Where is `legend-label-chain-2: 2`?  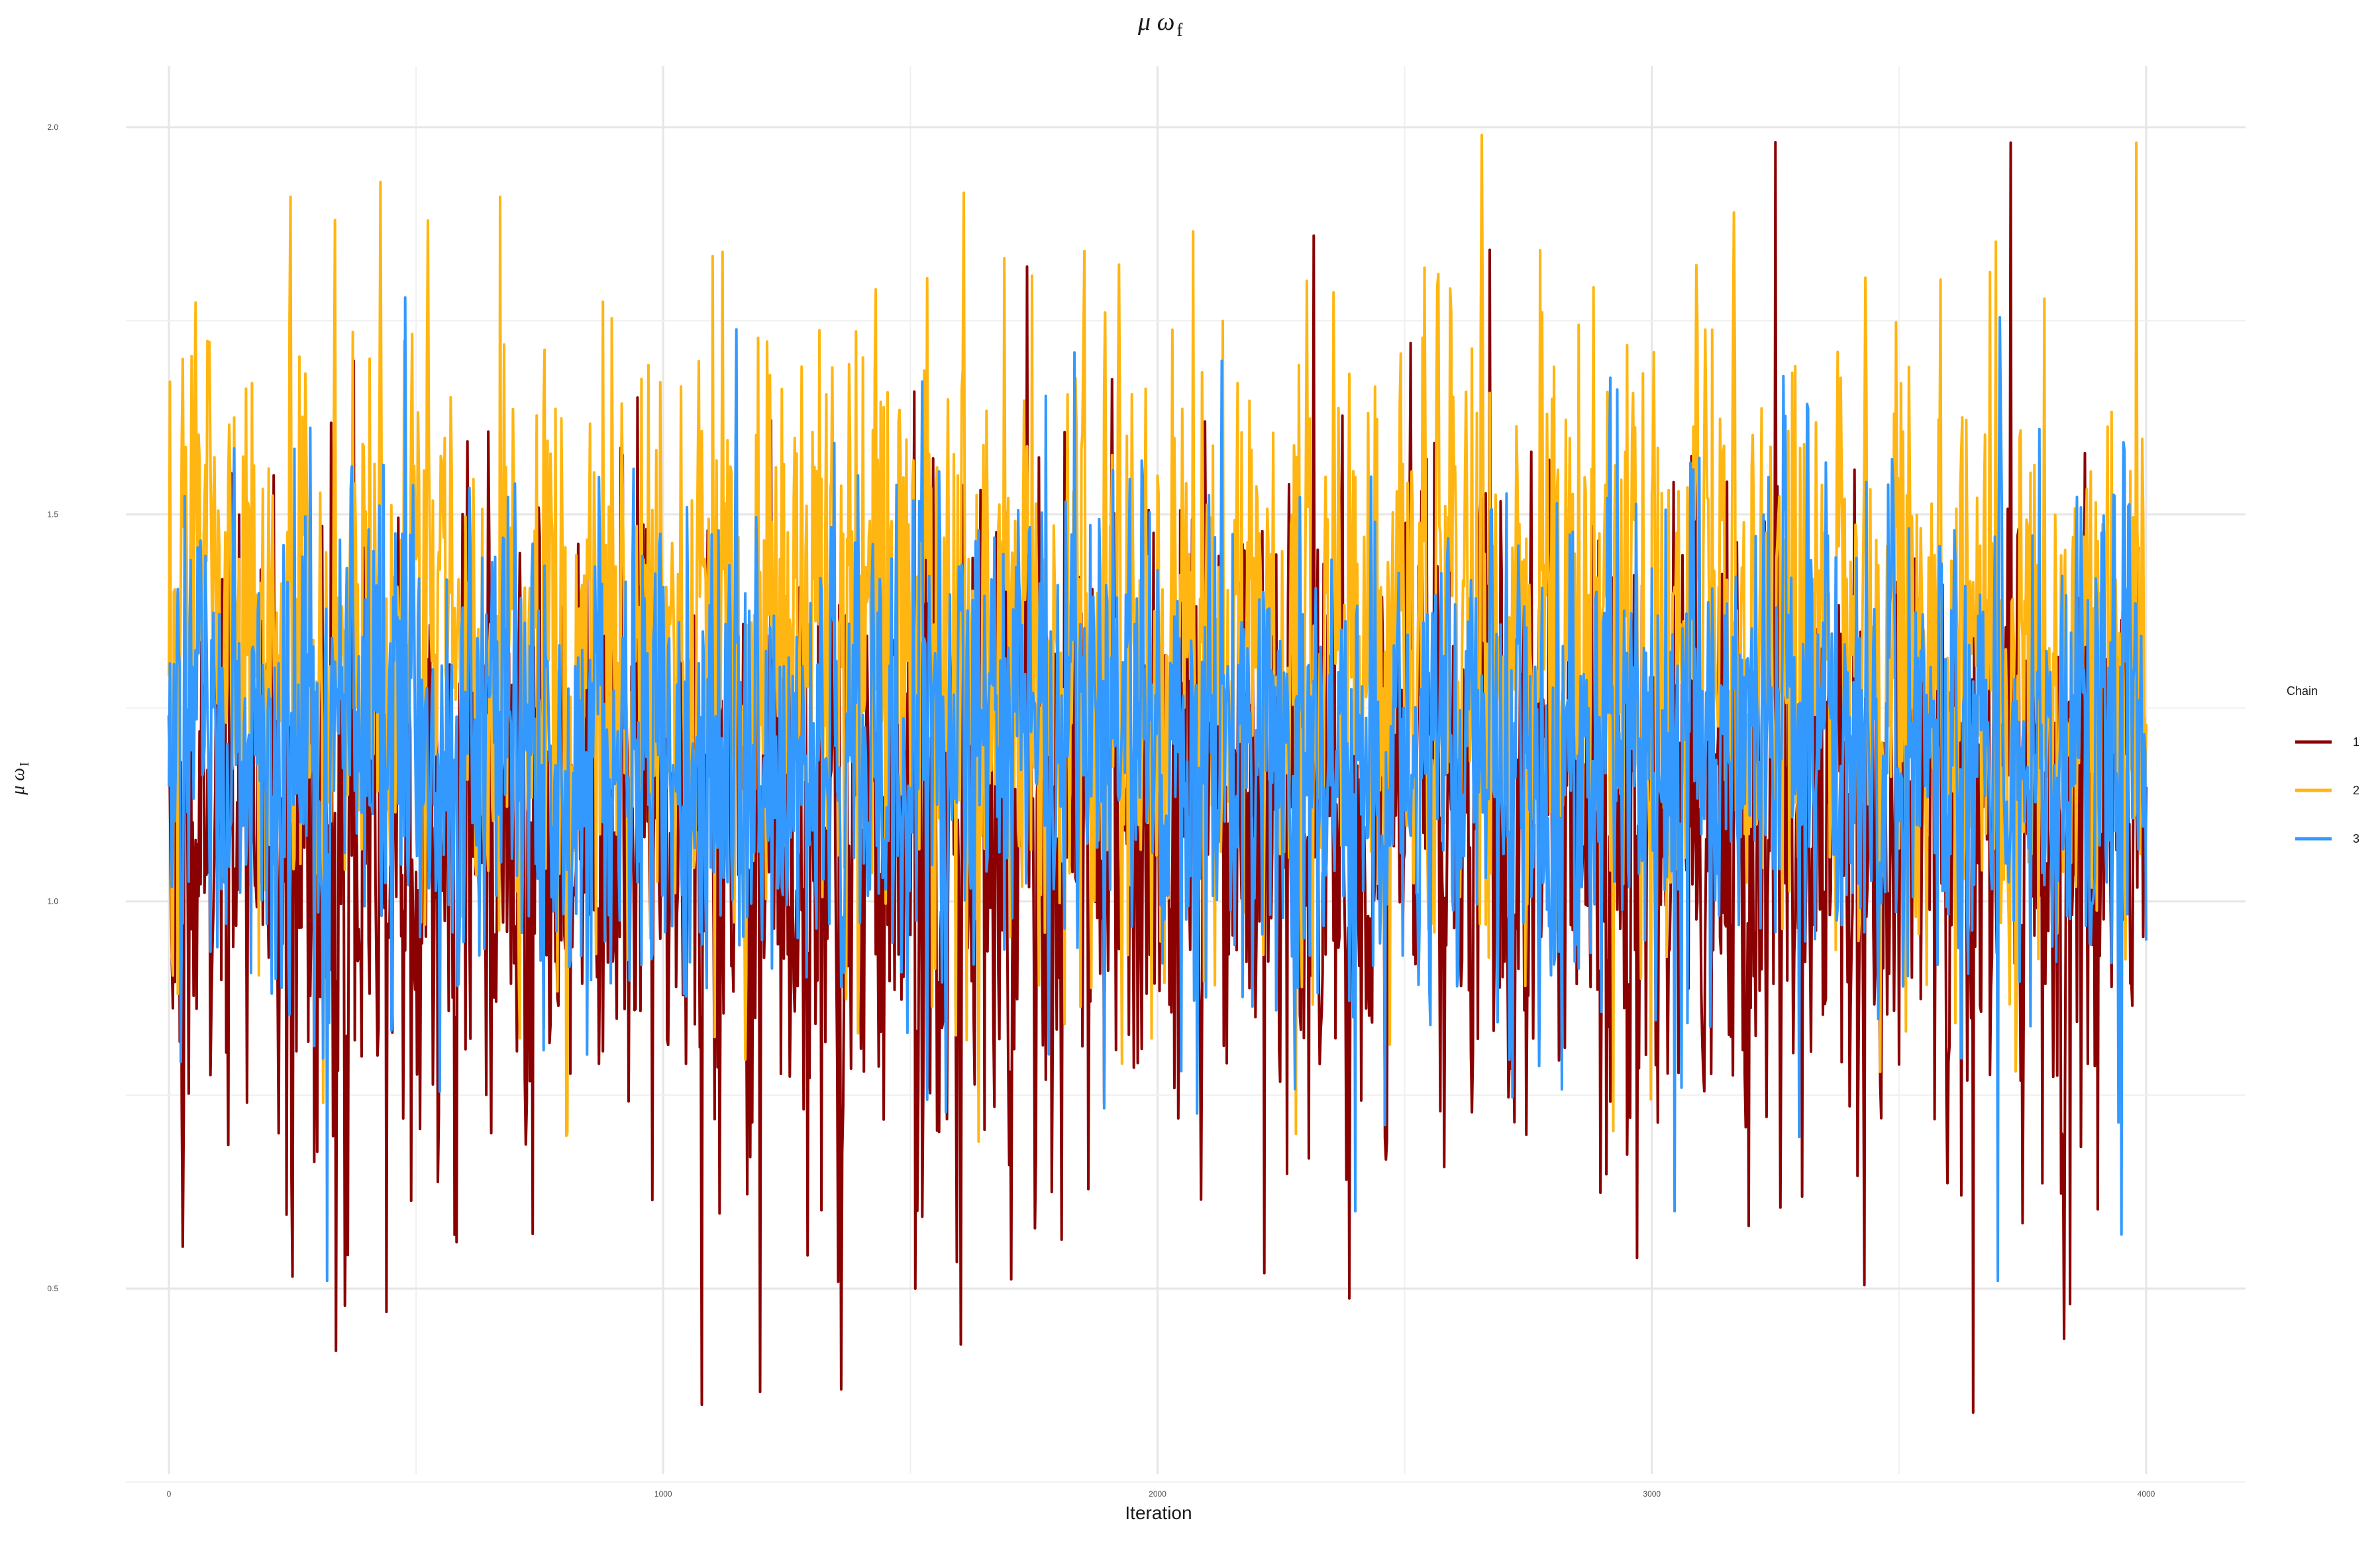 legend-label-chain-2: 2 is located at coordinates (2356, 790).